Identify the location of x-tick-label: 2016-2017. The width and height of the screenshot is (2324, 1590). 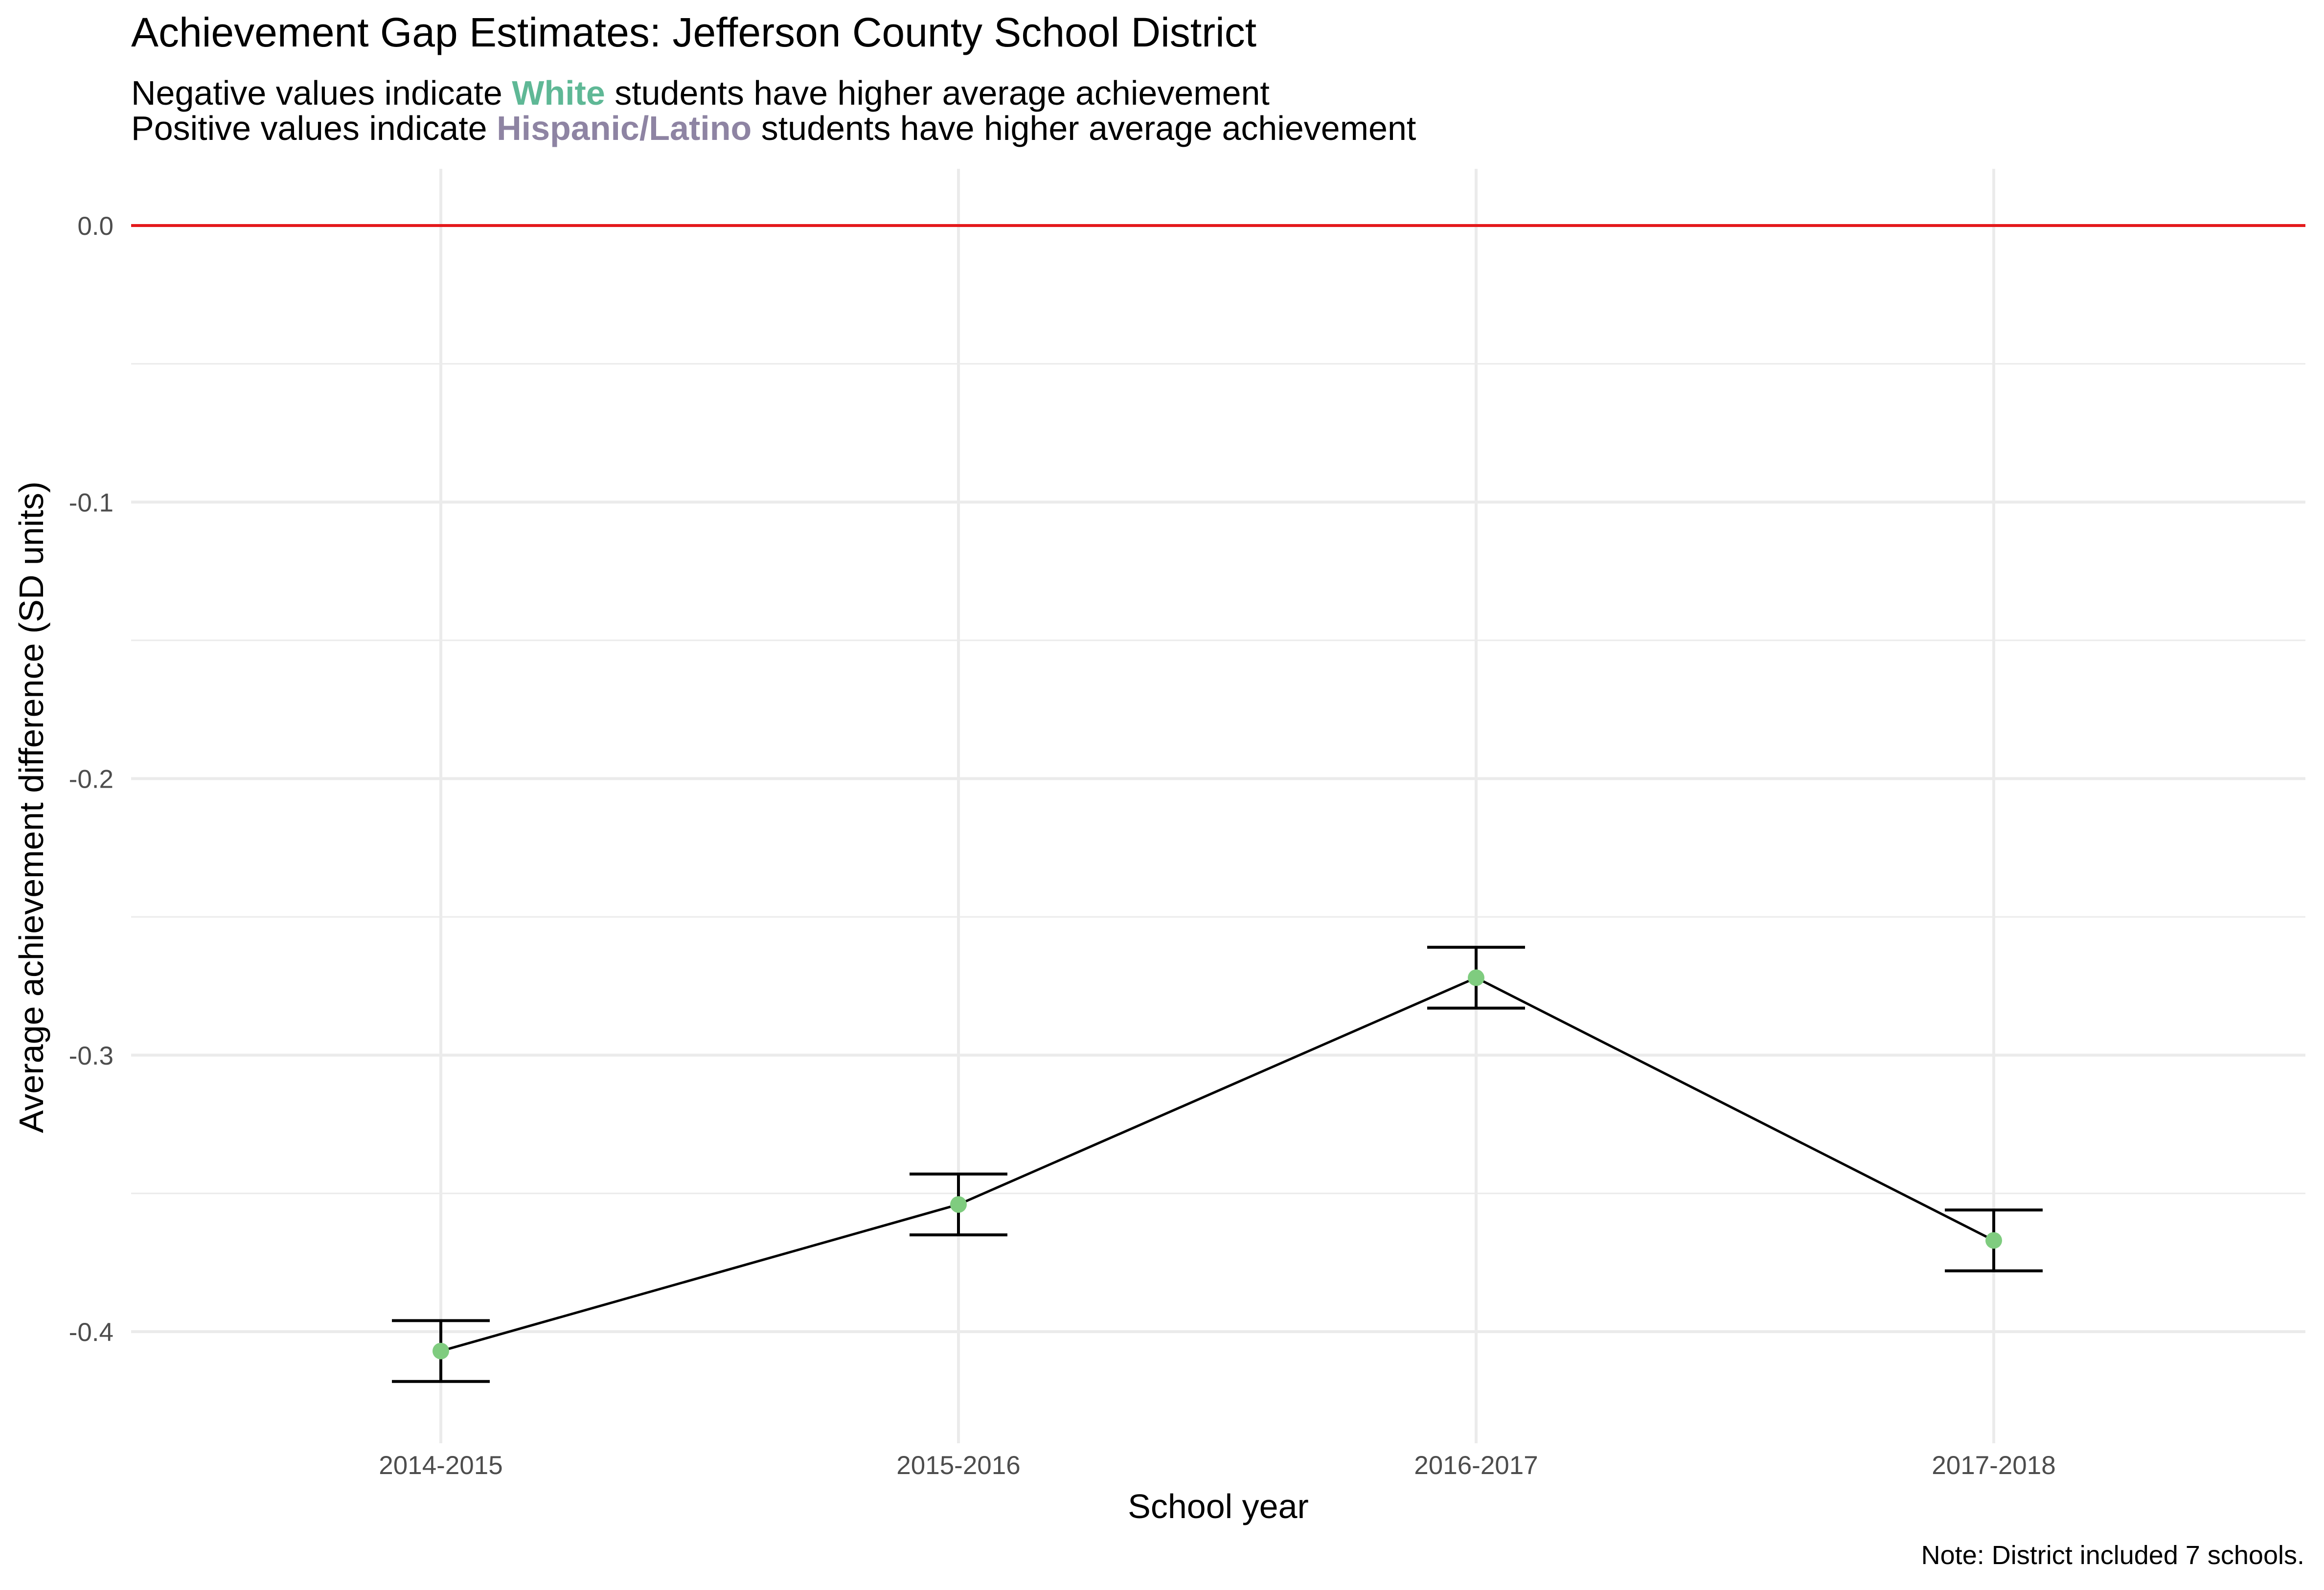
(1476, 1465).